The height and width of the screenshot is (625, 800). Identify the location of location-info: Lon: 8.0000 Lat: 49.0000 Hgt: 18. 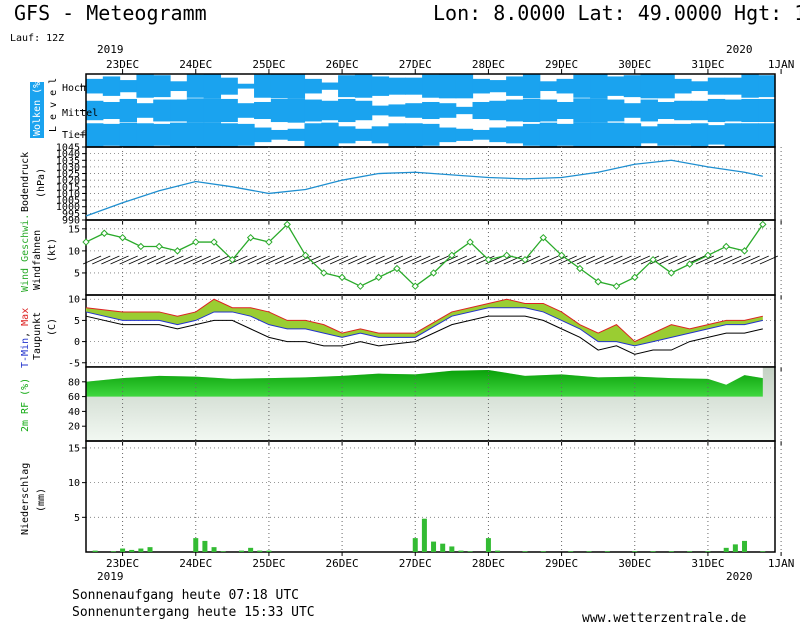
(616, 13).